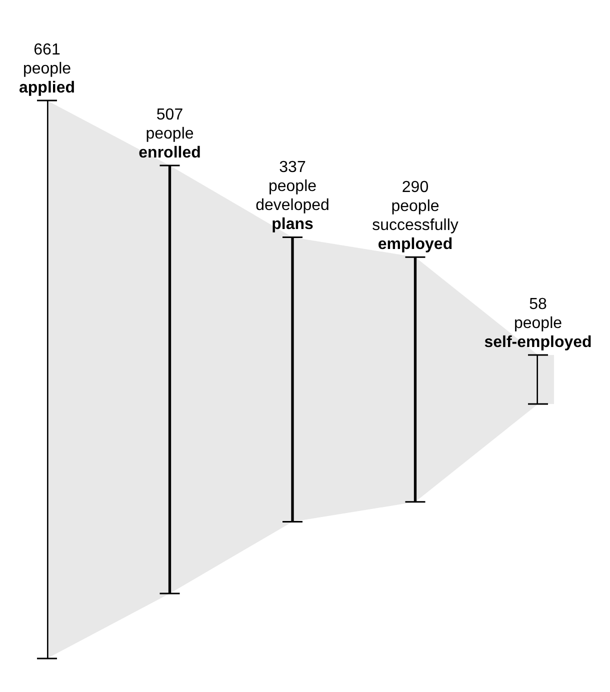 The image size is (610, 692). What do you see at coordinates (169, 143) in the screenshot?
I see `category-label: people enrolled` at bounding box center [169, 143].